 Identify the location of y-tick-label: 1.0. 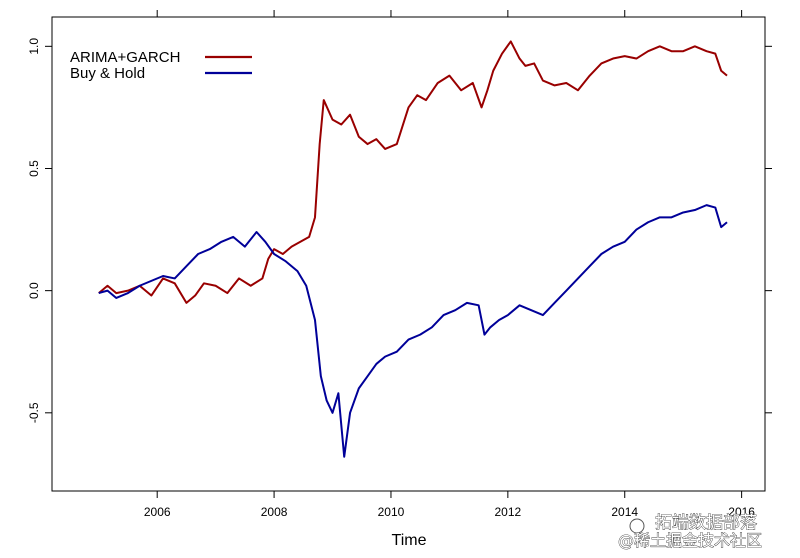
(34, 46).